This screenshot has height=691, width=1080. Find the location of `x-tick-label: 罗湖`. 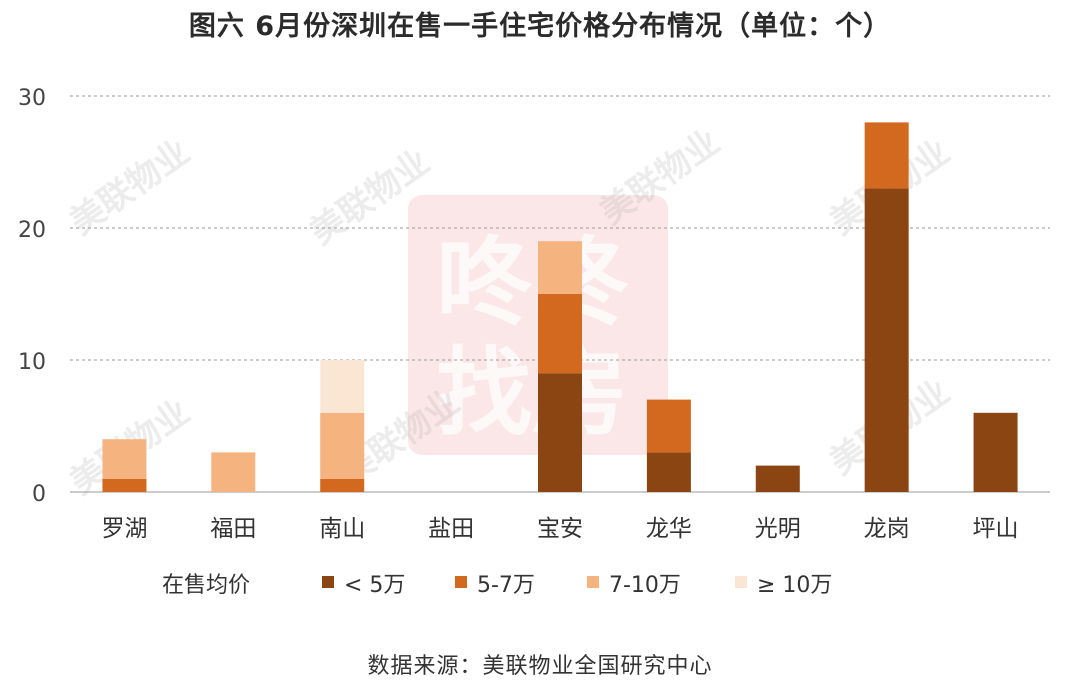

x-tick-label: 罗湖 is located at coordinates (124, 529).